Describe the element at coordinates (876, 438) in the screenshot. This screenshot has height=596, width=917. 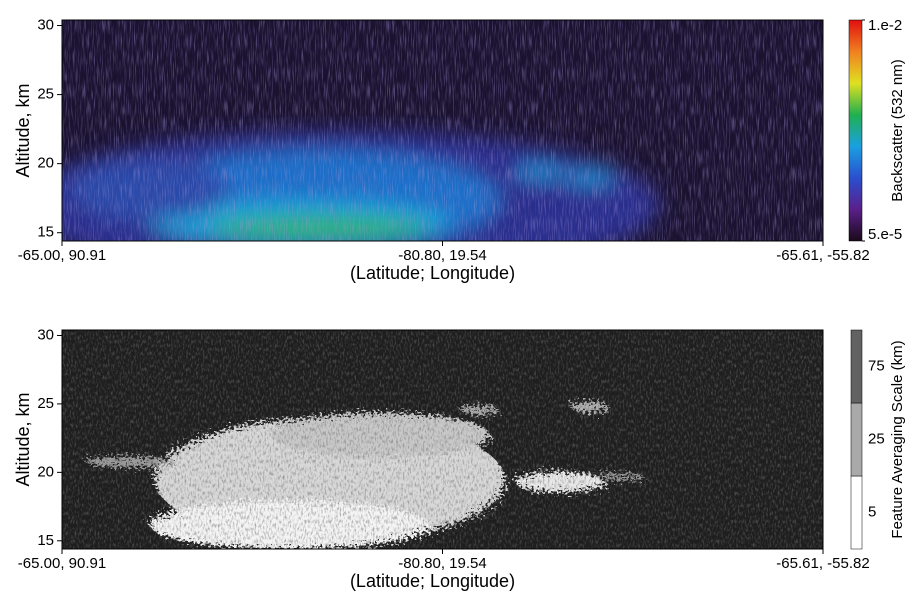
I see `colorbar-tick-label: 25` at that location.